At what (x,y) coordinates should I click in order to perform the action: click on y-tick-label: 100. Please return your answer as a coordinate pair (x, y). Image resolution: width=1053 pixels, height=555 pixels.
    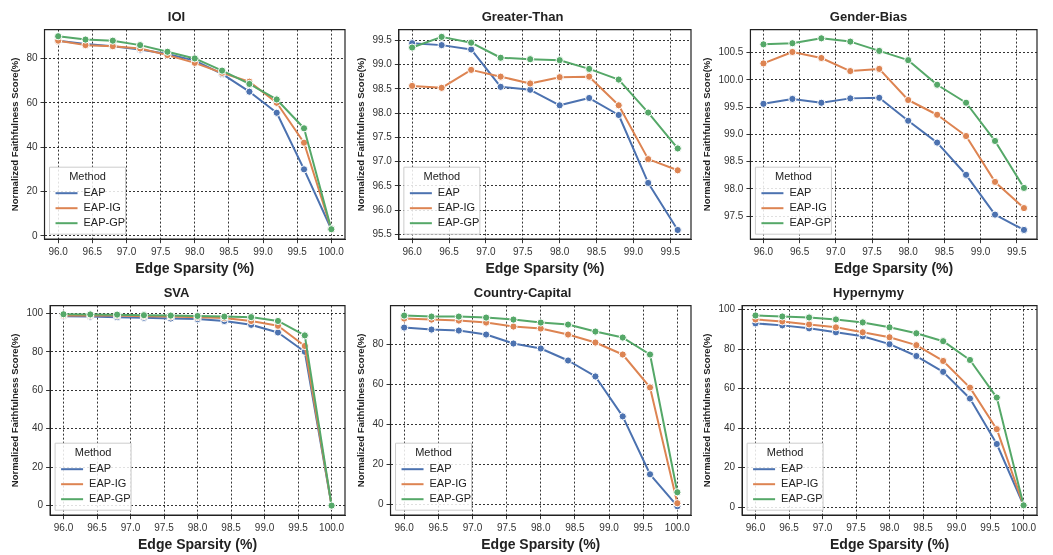
    Looking at the image, I should click on (35, 313).